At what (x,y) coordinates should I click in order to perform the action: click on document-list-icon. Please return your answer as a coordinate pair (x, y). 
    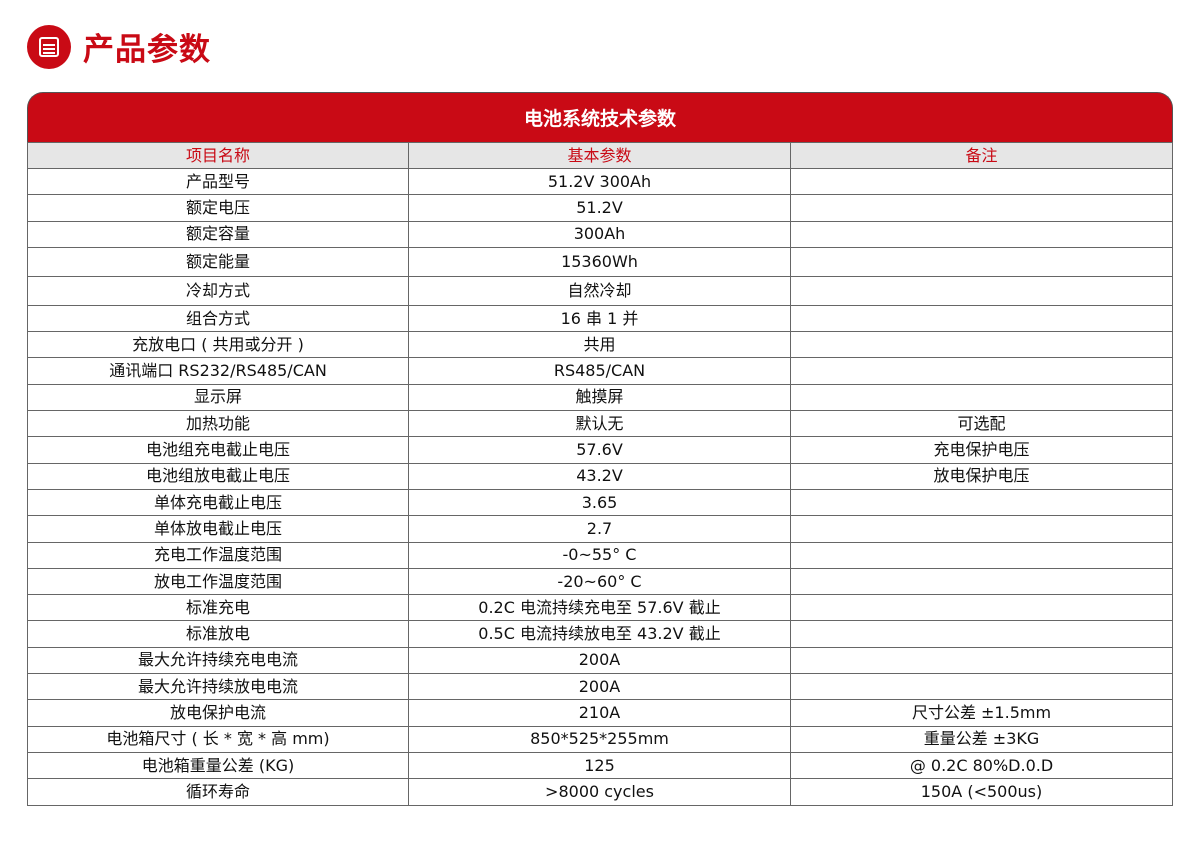
    Looking at the image, I should click on (49, 46).